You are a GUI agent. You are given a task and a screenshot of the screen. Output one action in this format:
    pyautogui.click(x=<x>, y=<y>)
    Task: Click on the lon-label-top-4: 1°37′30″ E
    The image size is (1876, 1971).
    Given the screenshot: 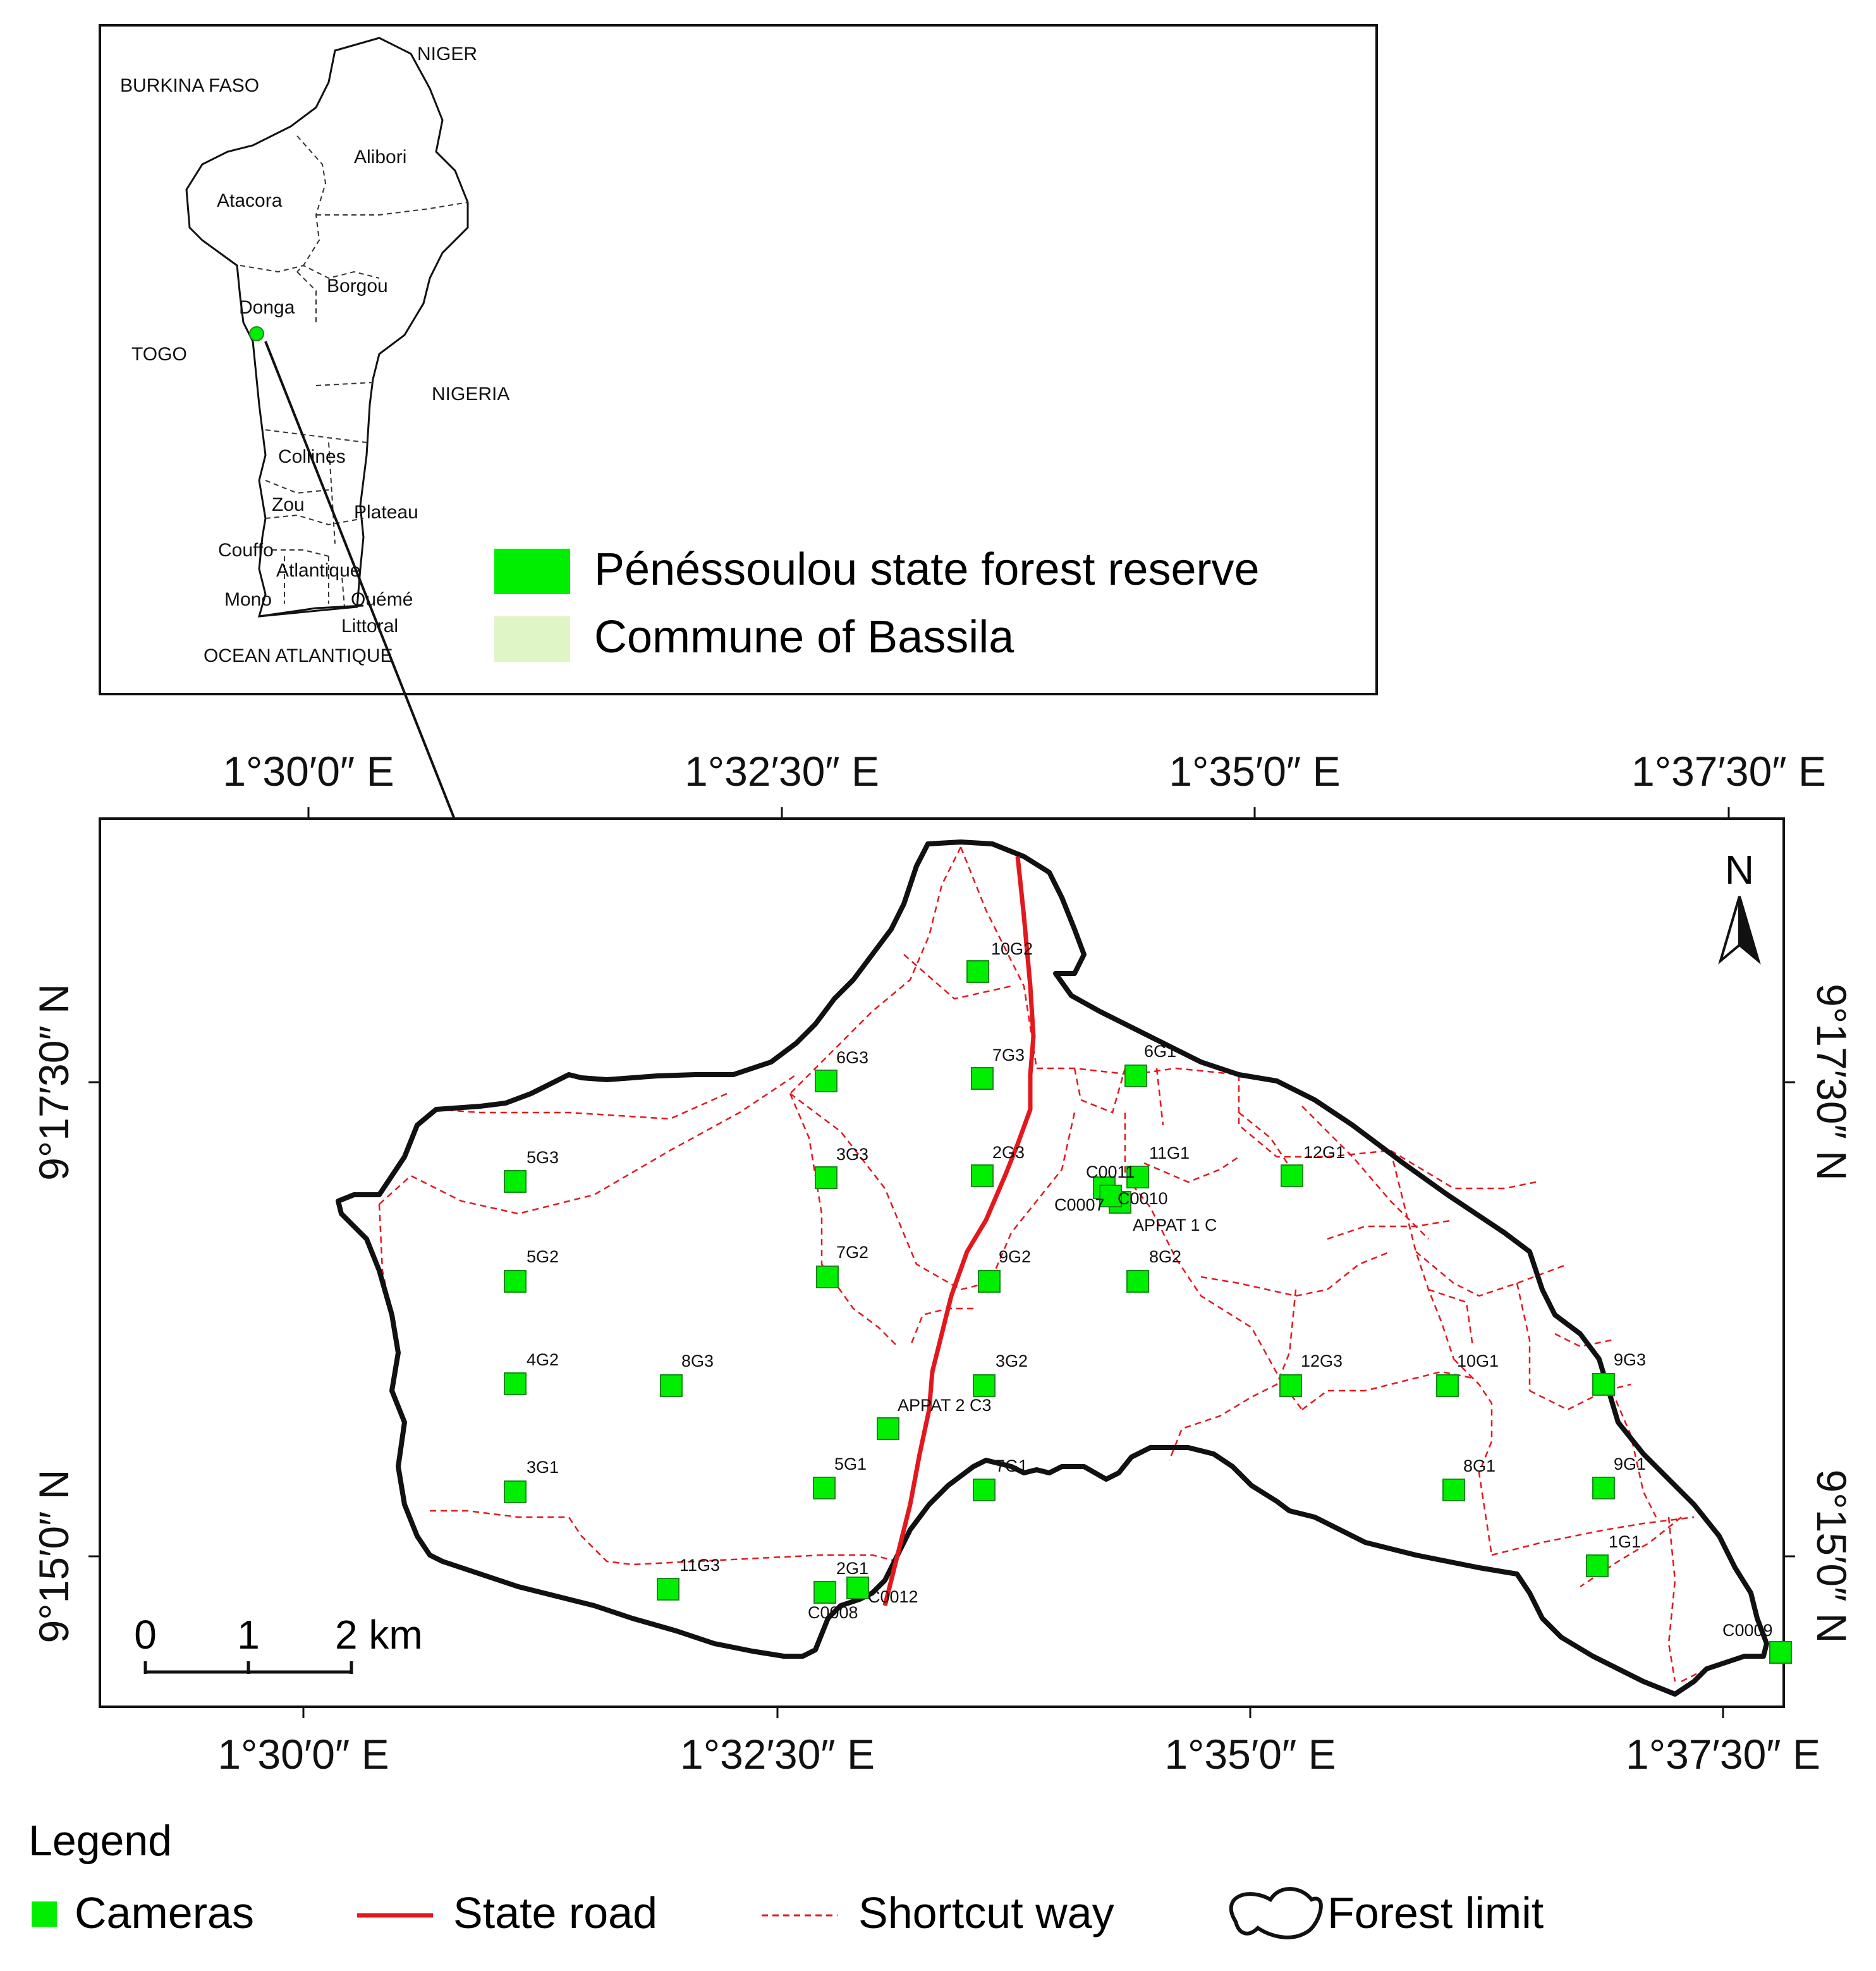 What is the action you would take?
    pyautogui.click(x=1728, y=771)
    